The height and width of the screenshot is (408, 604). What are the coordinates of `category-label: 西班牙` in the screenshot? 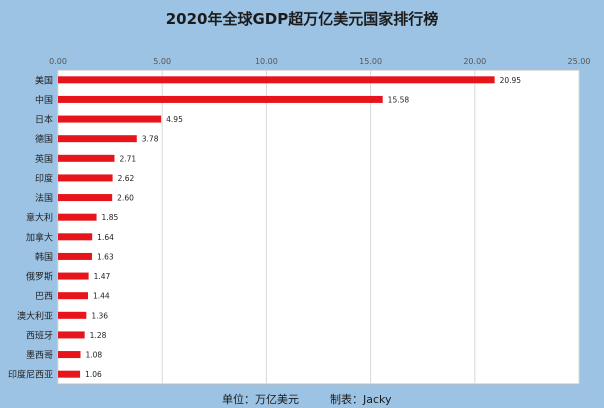 It's located at (39, 335).